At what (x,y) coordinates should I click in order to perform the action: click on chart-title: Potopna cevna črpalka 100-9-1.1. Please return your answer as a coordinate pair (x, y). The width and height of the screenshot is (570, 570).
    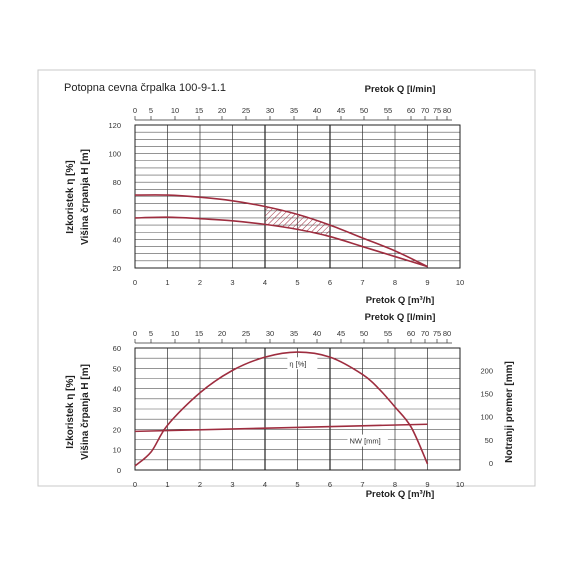
    Looking at the image, I should click on (145, 88).